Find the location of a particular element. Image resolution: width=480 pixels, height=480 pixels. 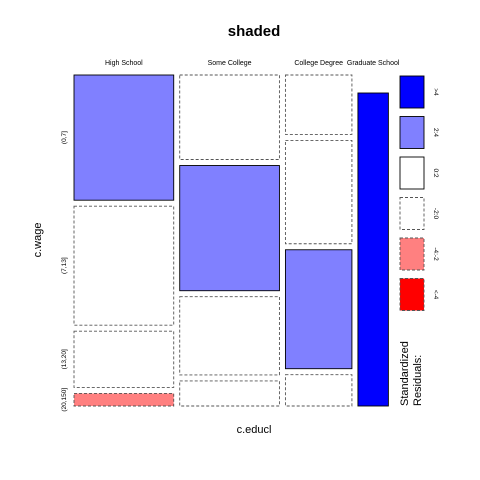

row-label: (0,7] is located at coordinates (64, 137).